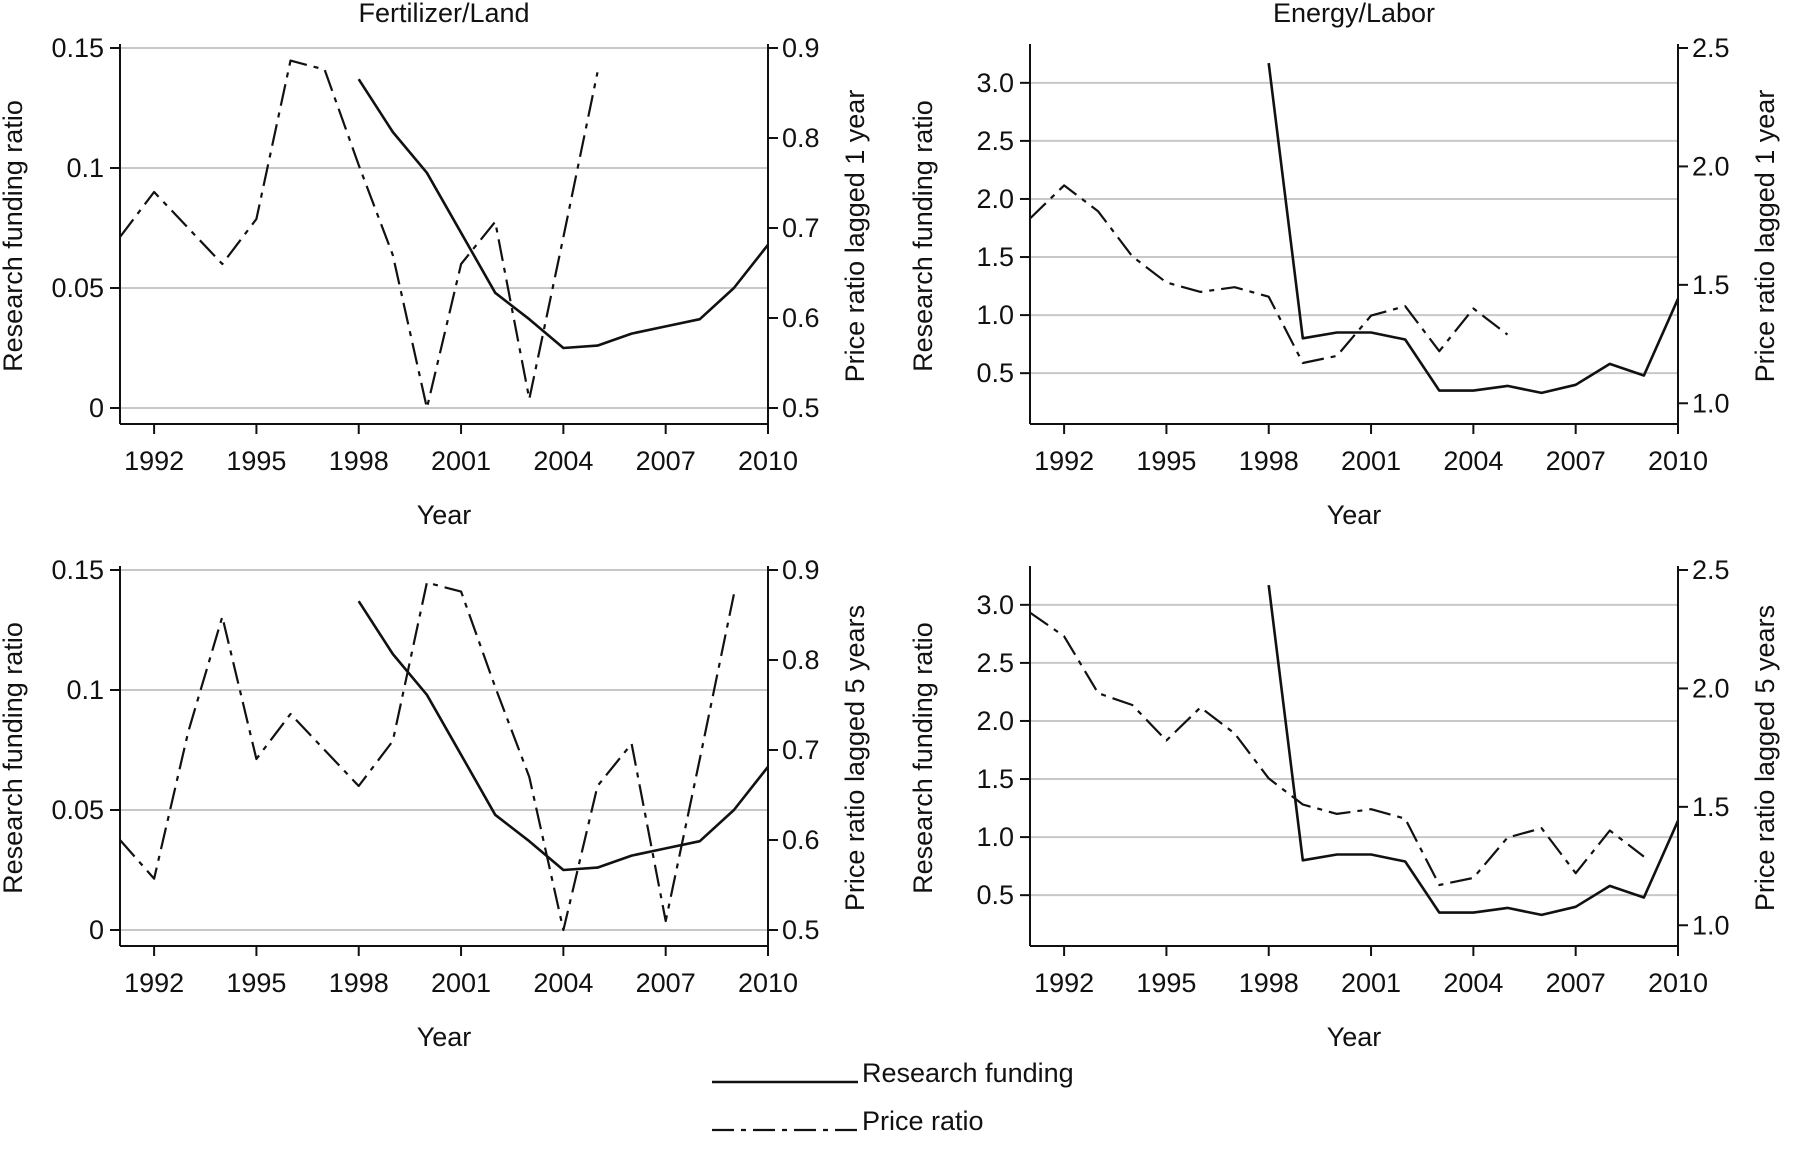 The width and height of the screenshot is (1800, 1150). Describe the element at coordinates (1354, 14) in the screenshot. I see `panel-title: Energy/Labor` at that location.